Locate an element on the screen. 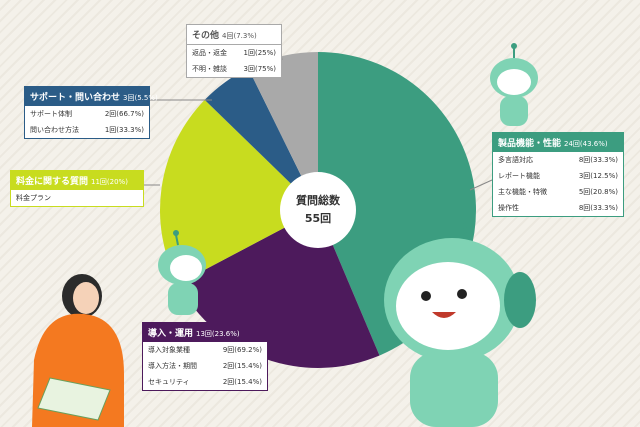 The image size is (640, 427). detail-value: 2回(66.7%) is located at coordinates (124, 114).